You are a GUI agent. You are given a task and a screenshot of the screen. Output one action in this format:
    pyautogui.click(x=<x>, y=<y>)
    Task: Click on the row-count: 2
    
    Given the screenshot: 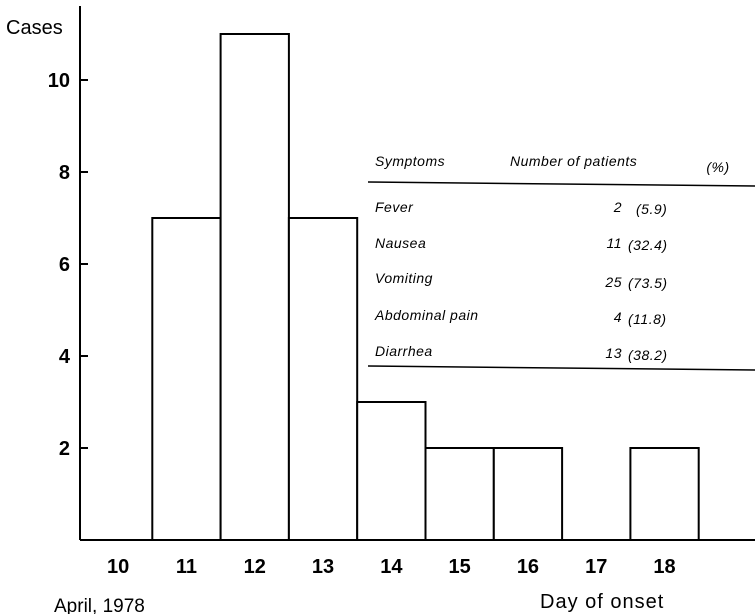 What is the action you would take?
    pyautogui.click(x=617, y=207)
    